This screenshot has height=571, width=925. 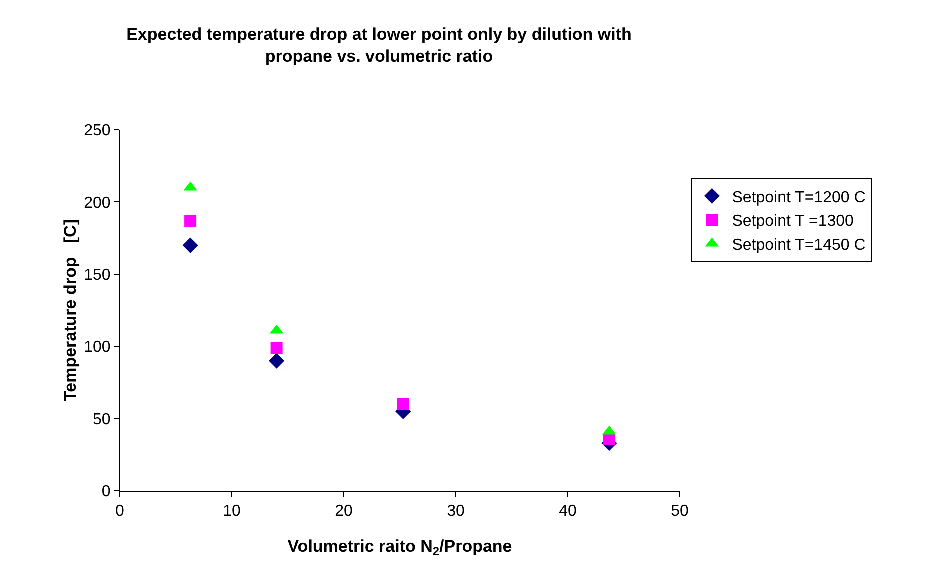 I want to click on x-tick-label: 20, so click(x=344, y=511).